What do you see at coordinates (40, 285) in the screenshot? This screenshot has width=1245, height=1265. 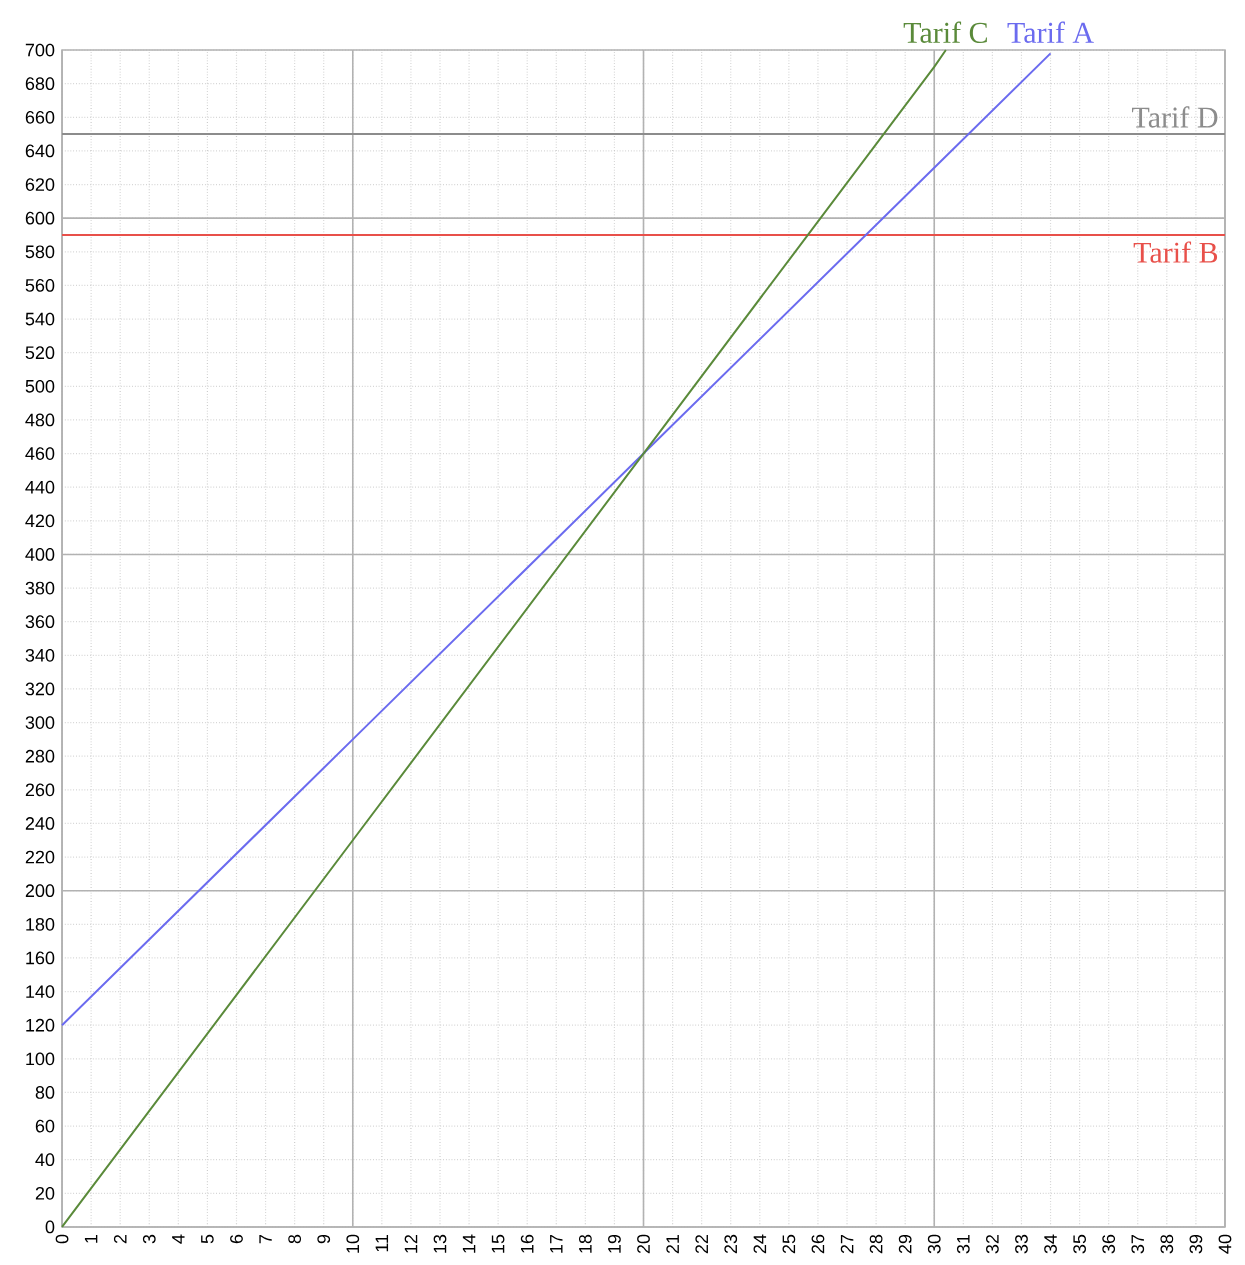 I see `y-tick-label: 560` at bounding box center [40, 285].